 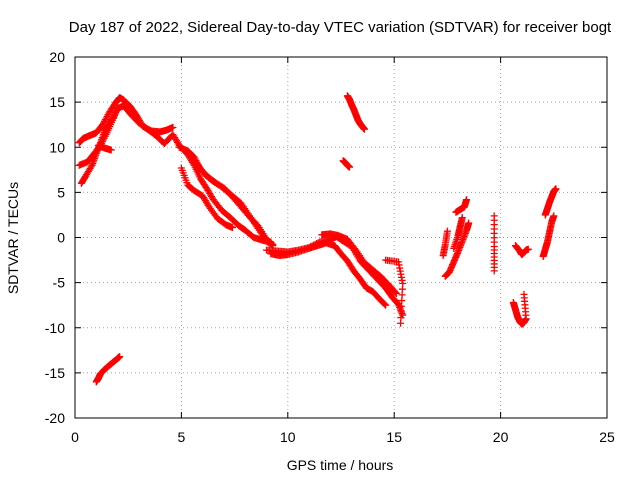 What do you see at coordinates (206, 198) in the screenshot?
I see `series-track-h` at bounding box center [206, 198].